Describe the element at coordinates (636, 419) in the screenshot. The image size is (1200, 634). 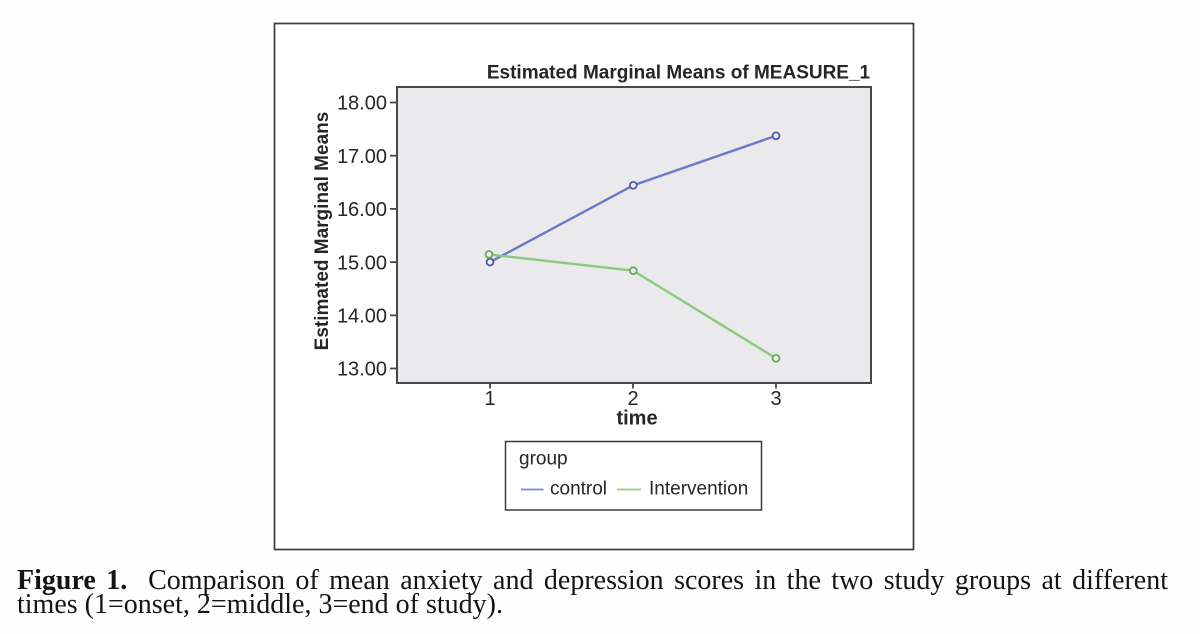
I see `svg-text: time` at that location.